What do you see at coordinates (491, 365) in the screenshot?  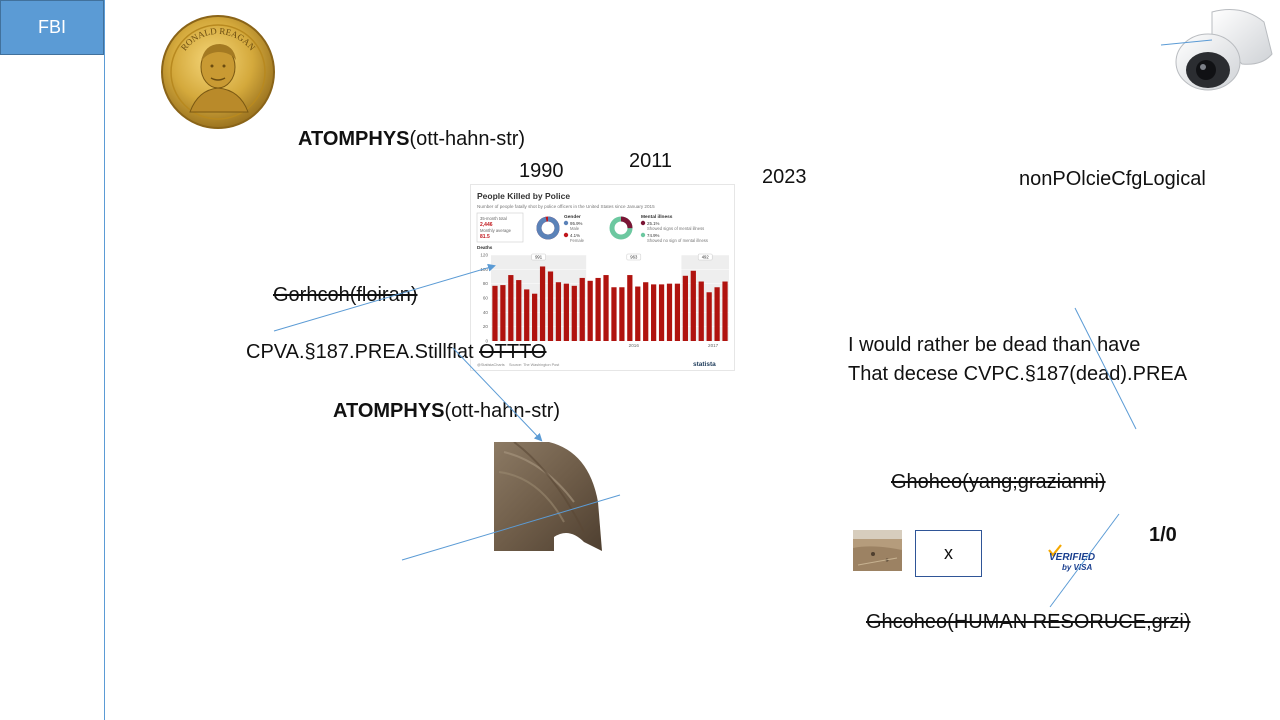 I see `chart-footnote: @StatistaCharts` at bounding box center [491, 365].